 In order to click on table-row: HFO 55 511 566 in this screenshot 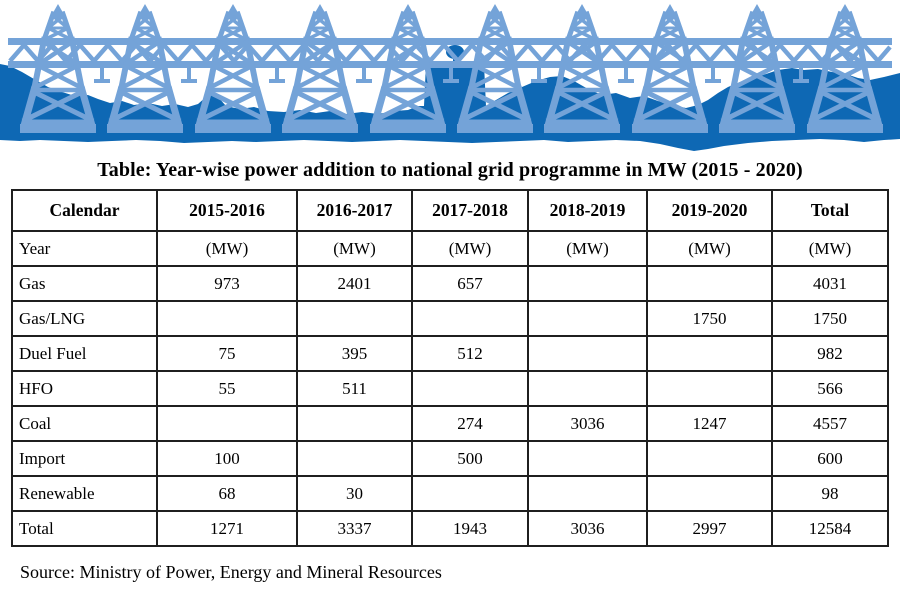, I will do `click(450, 388)`.